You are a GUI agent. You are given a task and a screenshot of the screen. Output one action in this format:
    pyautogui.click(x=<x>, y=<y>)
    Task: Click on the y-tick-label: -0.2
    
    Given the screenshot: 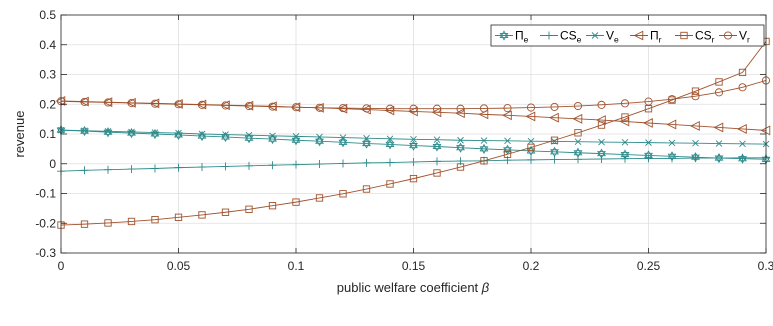 What is the action you would take?
    pyautogui.click(x=45, y=223)
    